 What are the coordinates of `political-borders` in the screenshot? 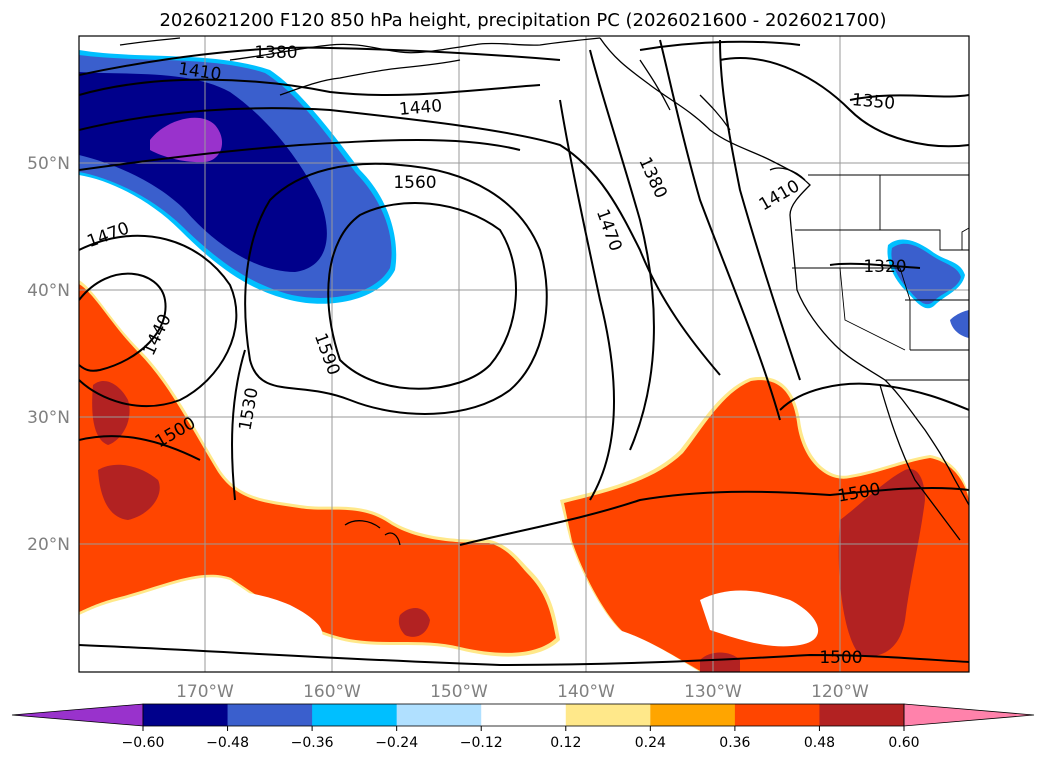 It's located at (880, 277).